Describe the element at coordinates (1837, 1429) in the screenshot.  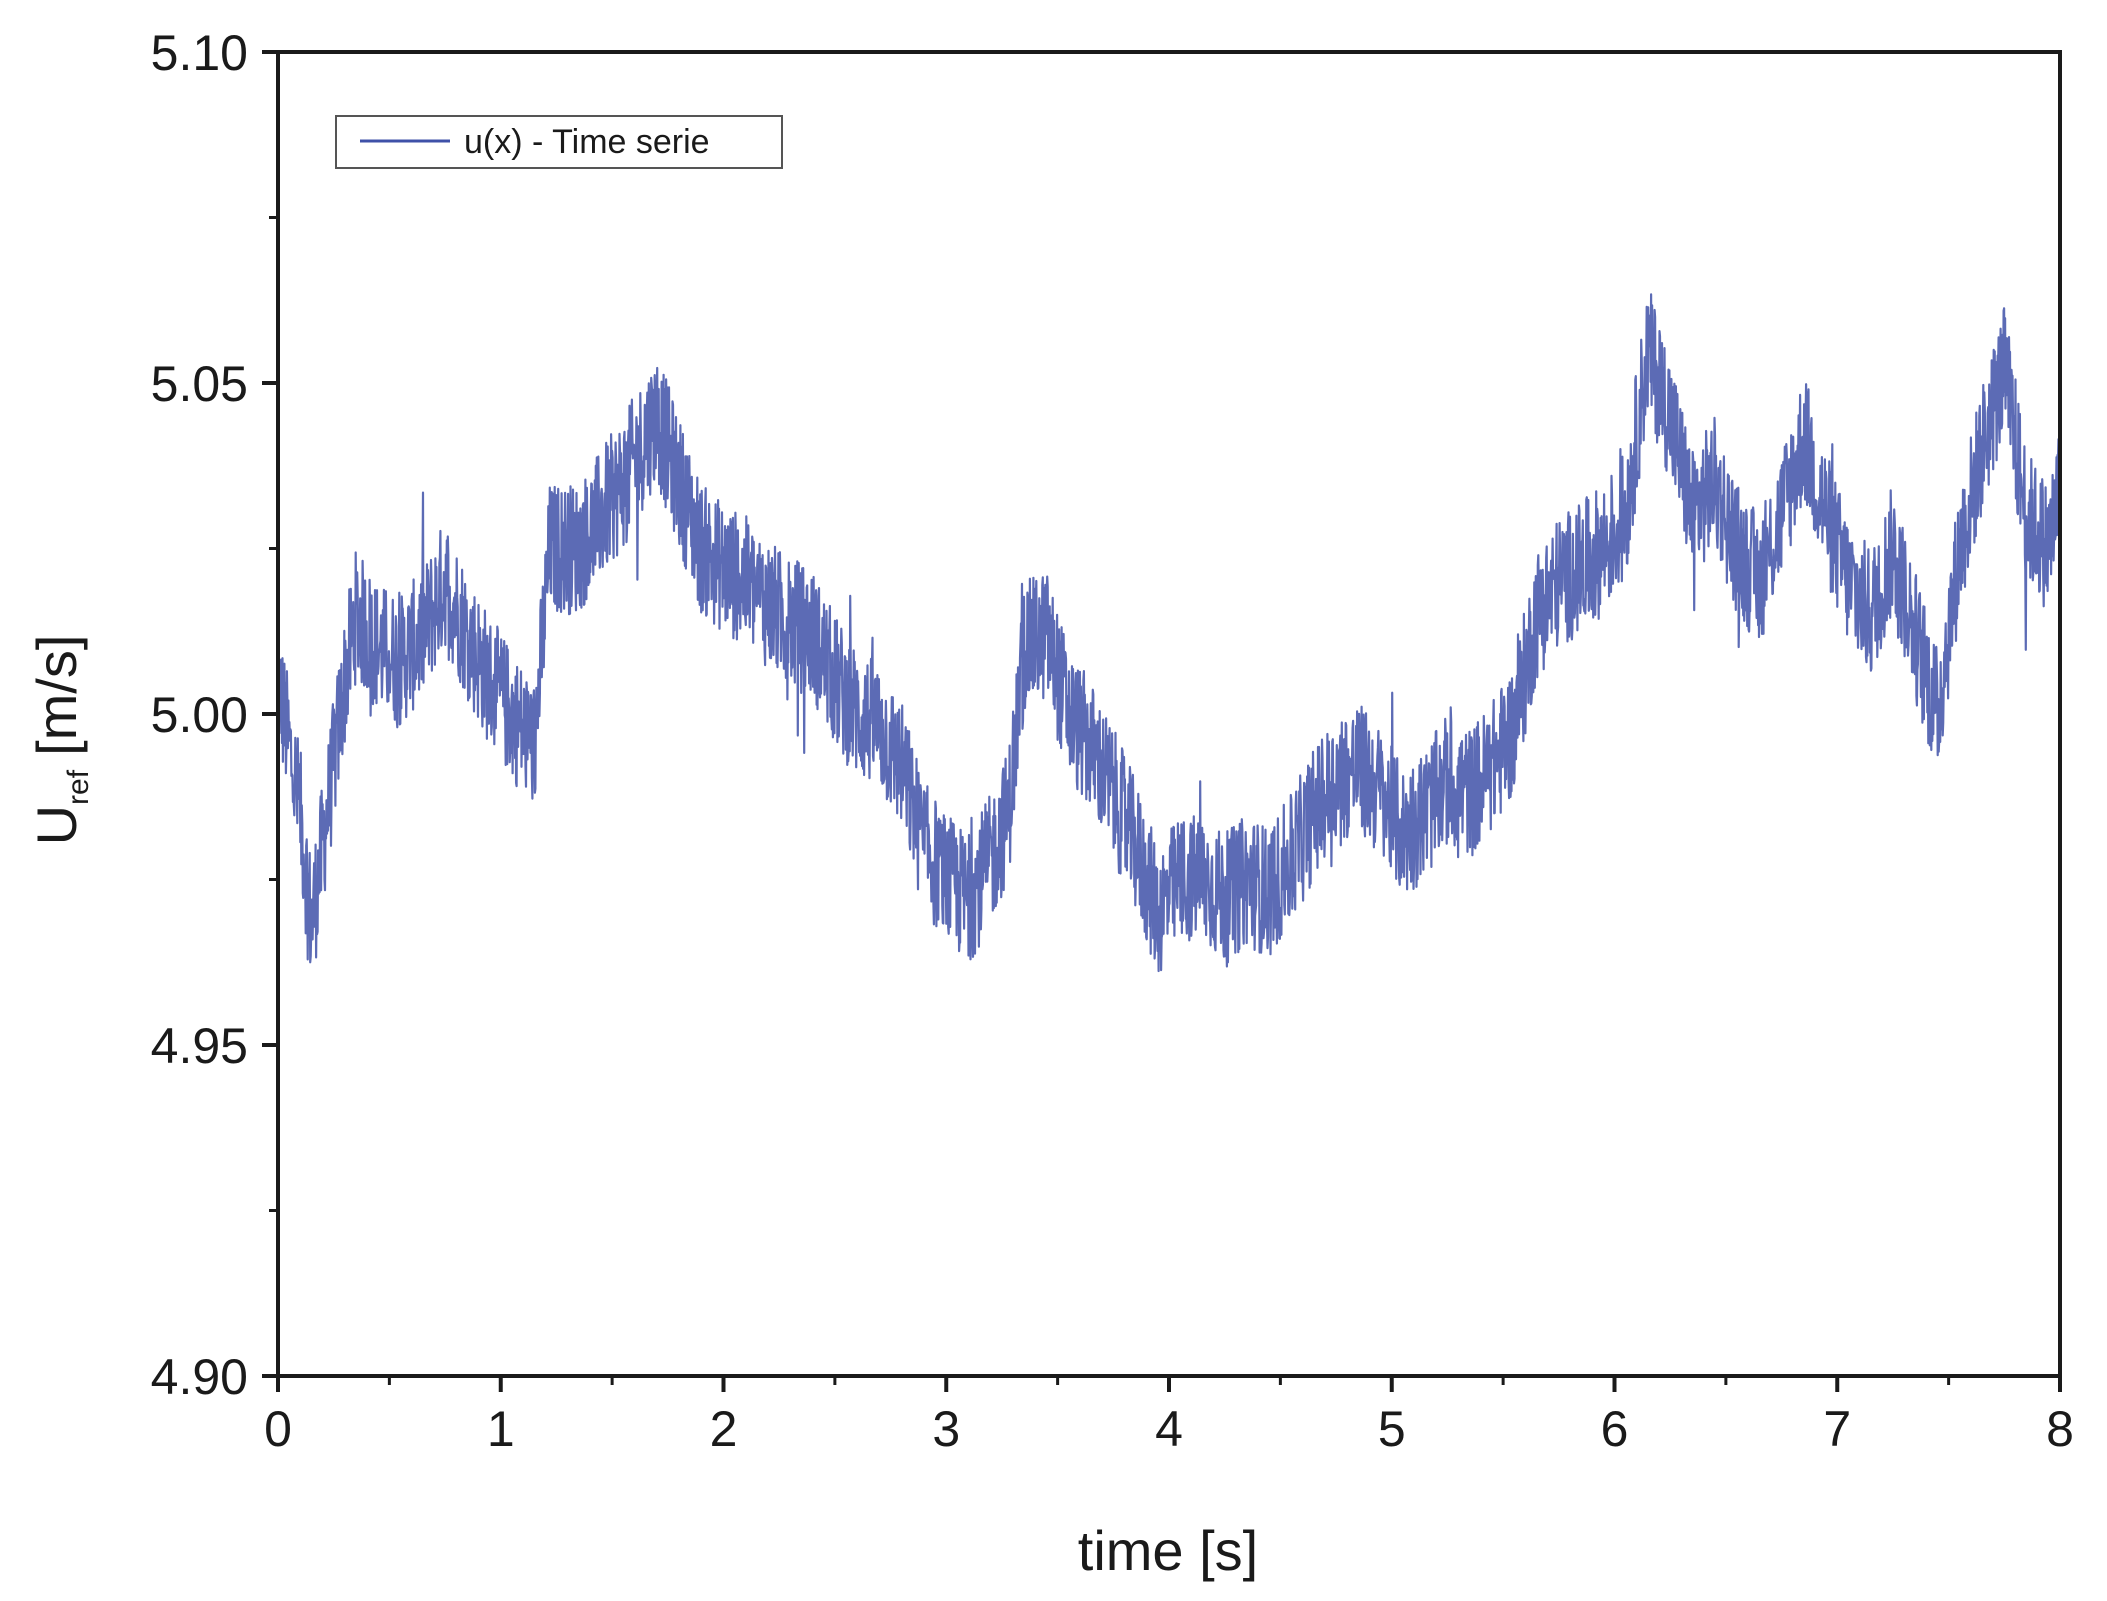
I see `x-tick-label: 7` at that location.